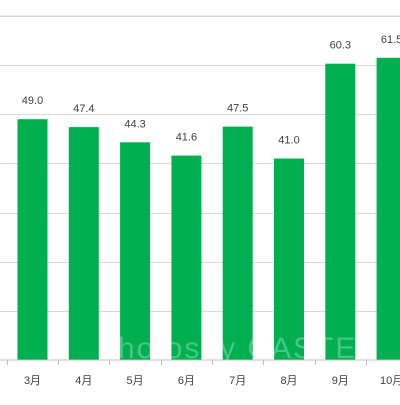 This screenshot has width=400, height=405. What do you see at coordinates (32, 101) in the screenshot?
I see `data-label-1: 49.0` at bounding box center [32, 101].